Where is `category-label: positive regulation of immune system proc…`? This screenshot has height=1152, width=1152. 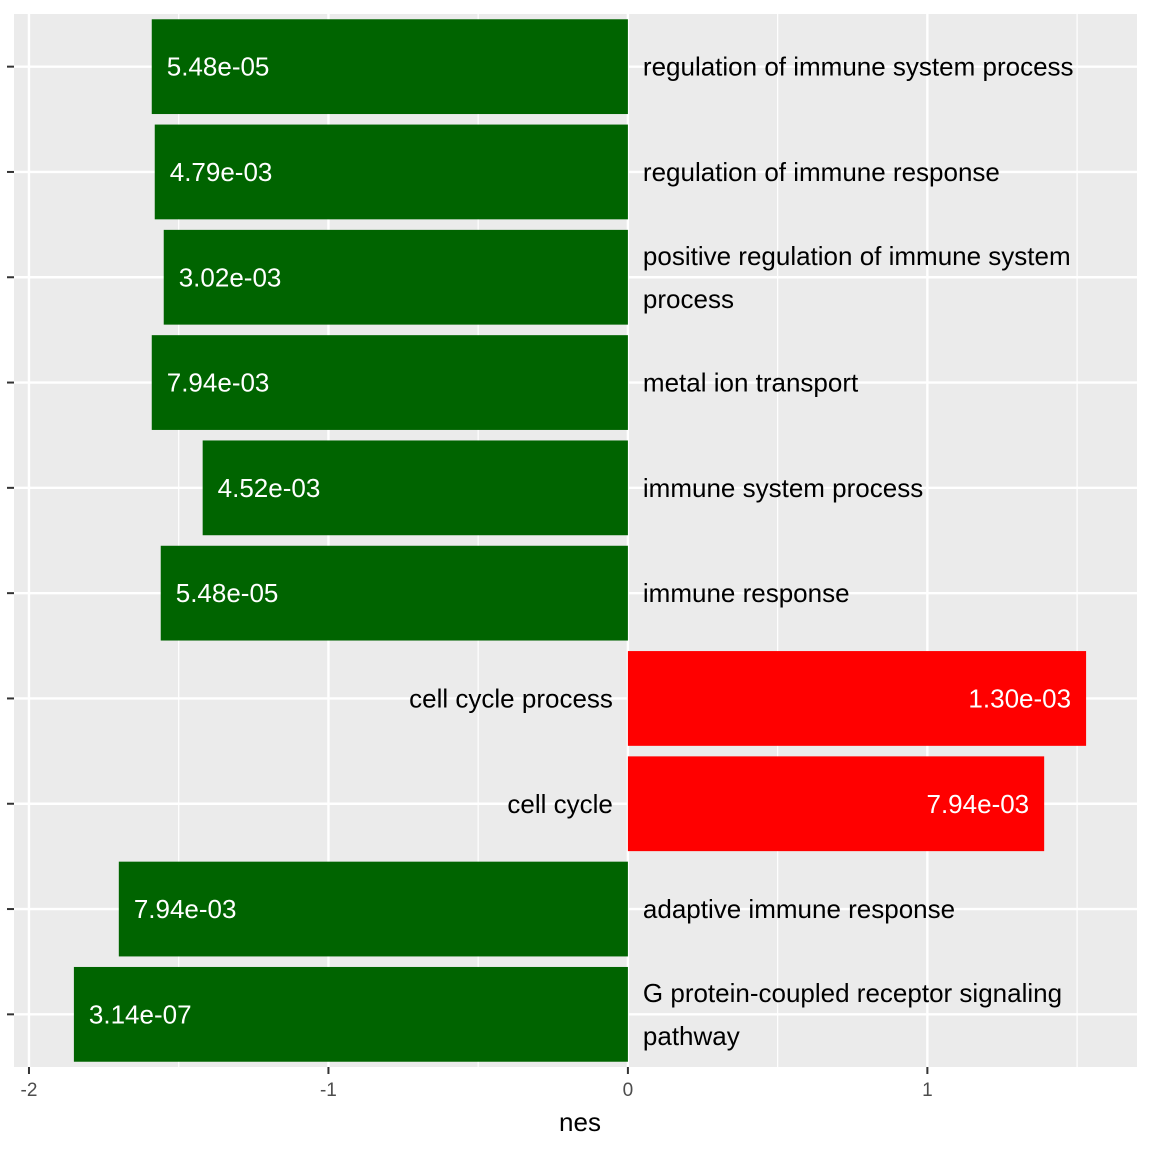
category-label: positive regulation of immune system proc… is located at coordinates (857, 277).